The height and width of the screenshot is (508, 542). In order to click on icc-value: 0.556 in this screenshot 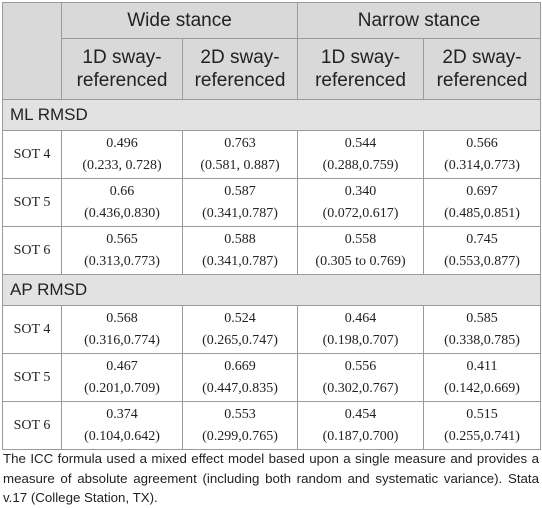, I will do `click(360, 366)`.